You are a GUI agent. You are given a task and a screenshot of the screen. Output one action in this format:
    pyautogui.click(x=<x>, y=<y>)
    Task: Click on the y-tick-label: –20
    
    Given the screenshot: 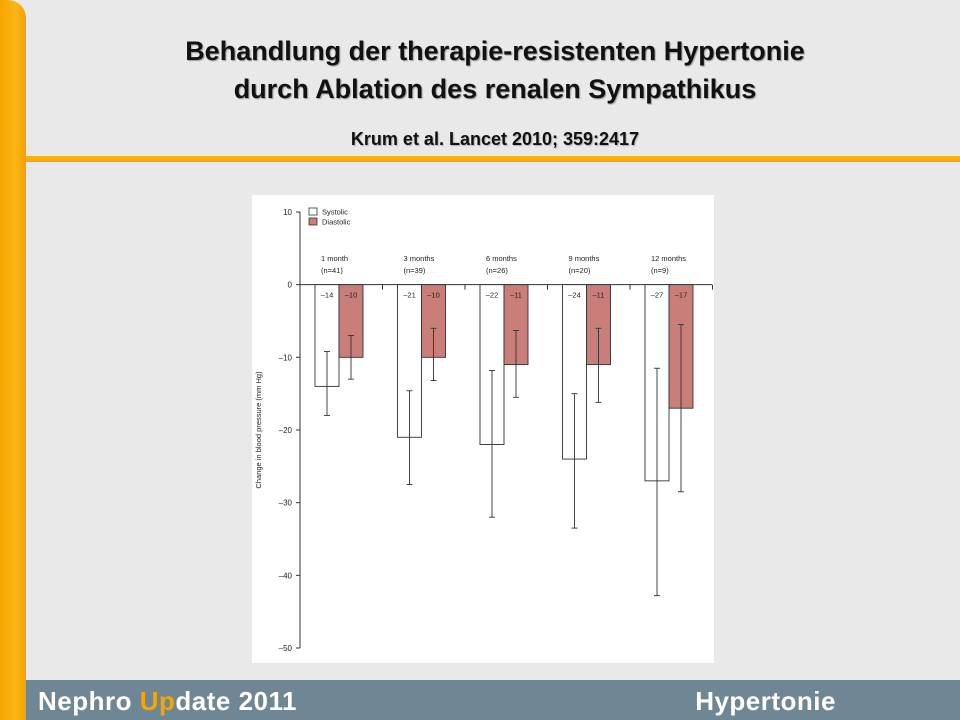 What is the action you would take?
    pyautogui.click(x=286, y=430)
    